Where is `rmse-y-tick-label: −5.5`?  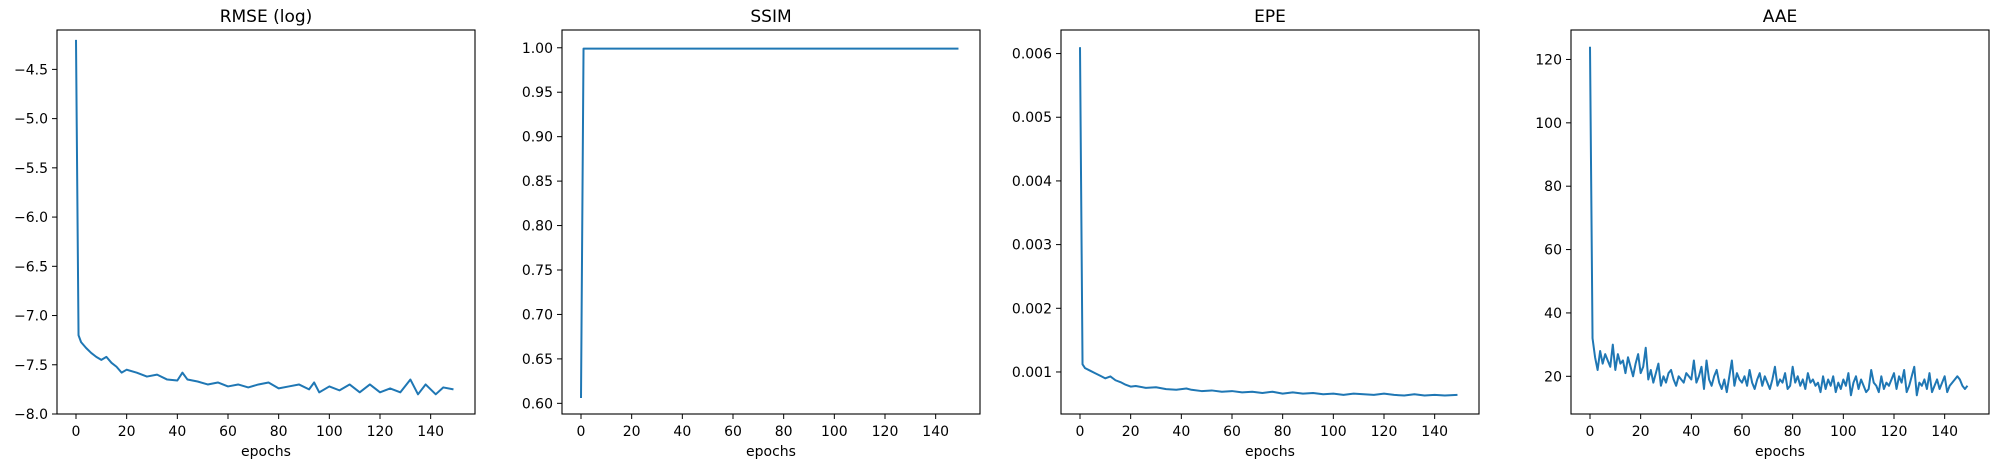
rmse-y-tick-label: −5.5 is located at coordinates (31, 169).